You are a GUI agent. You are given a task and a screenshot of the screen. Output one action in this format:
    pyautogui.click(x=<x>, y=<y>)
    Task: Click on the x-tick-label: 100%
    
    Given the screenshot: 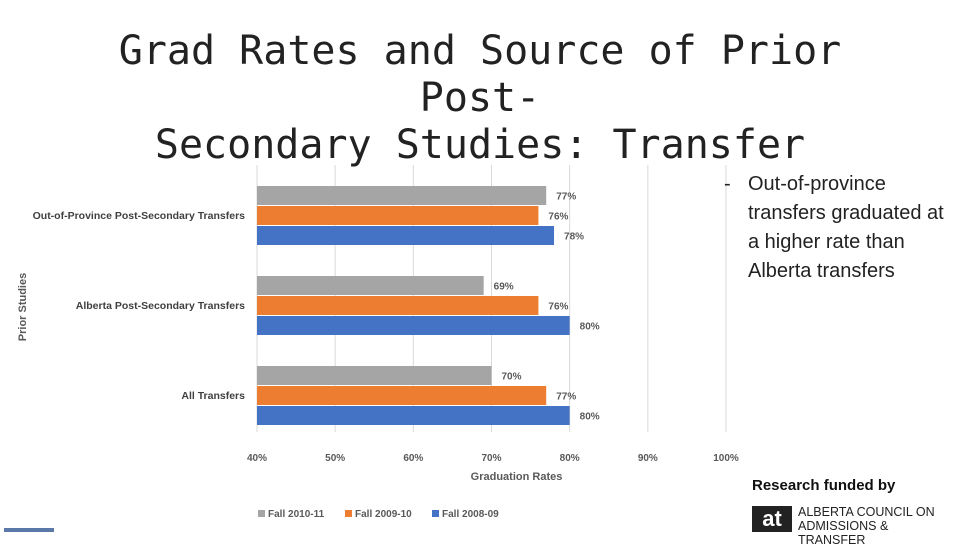 What is the action you would take?
    pyautogui.click(x=726, y=458)
    